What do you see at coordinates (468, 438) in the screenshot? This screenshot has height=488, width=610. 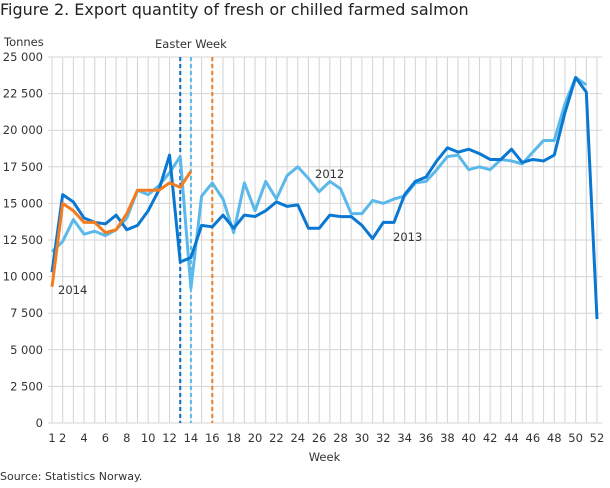 I see `x-tick-label: 40` at bounding box center [468, 438].